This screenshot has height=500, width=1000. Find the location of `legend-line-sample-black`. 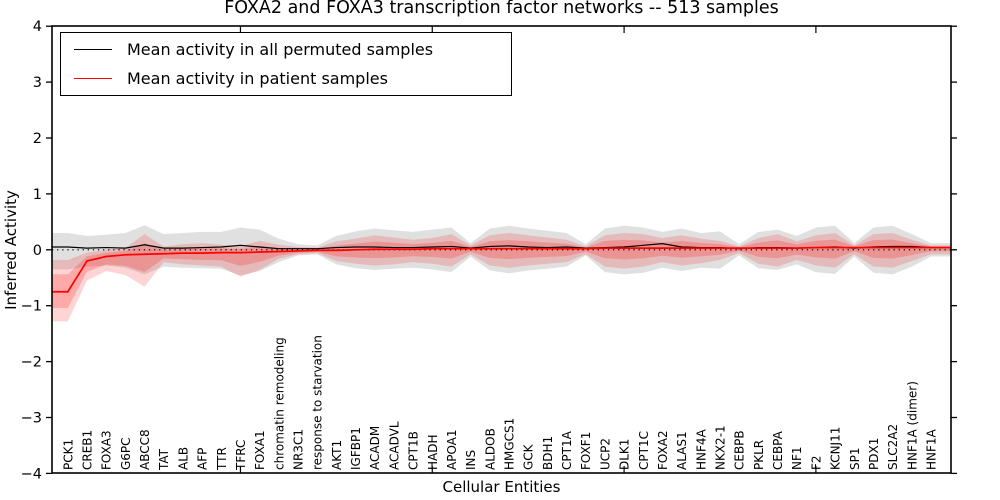

legend-line-sample-black is located at coordinates (93, 49).